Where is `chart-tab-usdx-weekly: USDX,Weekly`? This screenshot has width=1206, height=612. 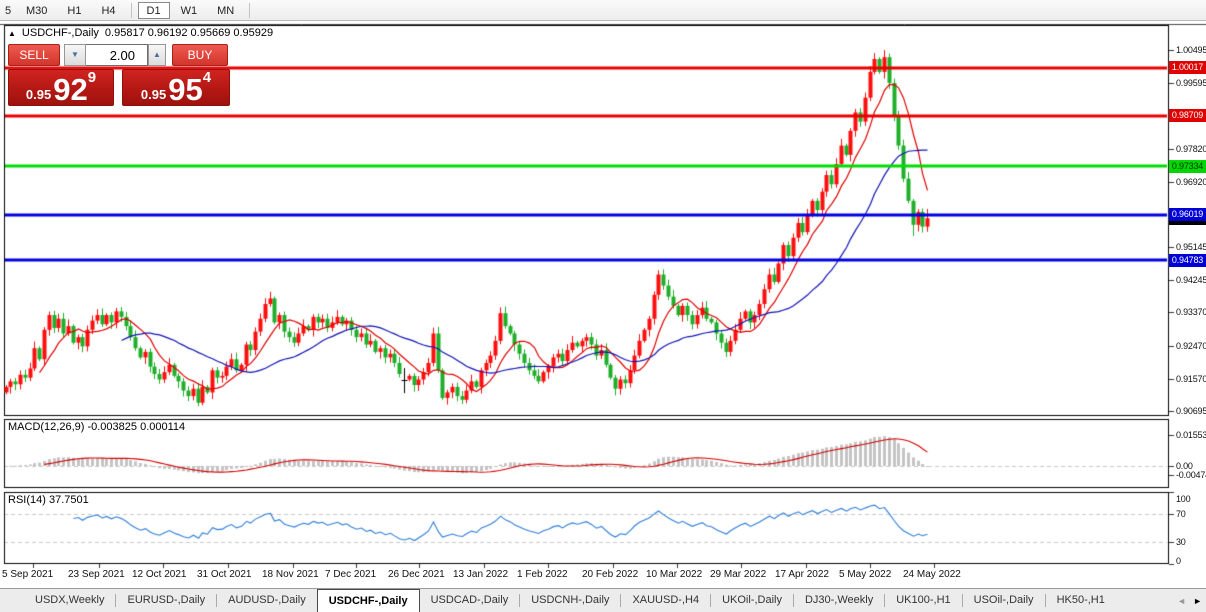
chart-tab-usdx-weekly: USDX,Weekly is located at coordinates (70, 600).